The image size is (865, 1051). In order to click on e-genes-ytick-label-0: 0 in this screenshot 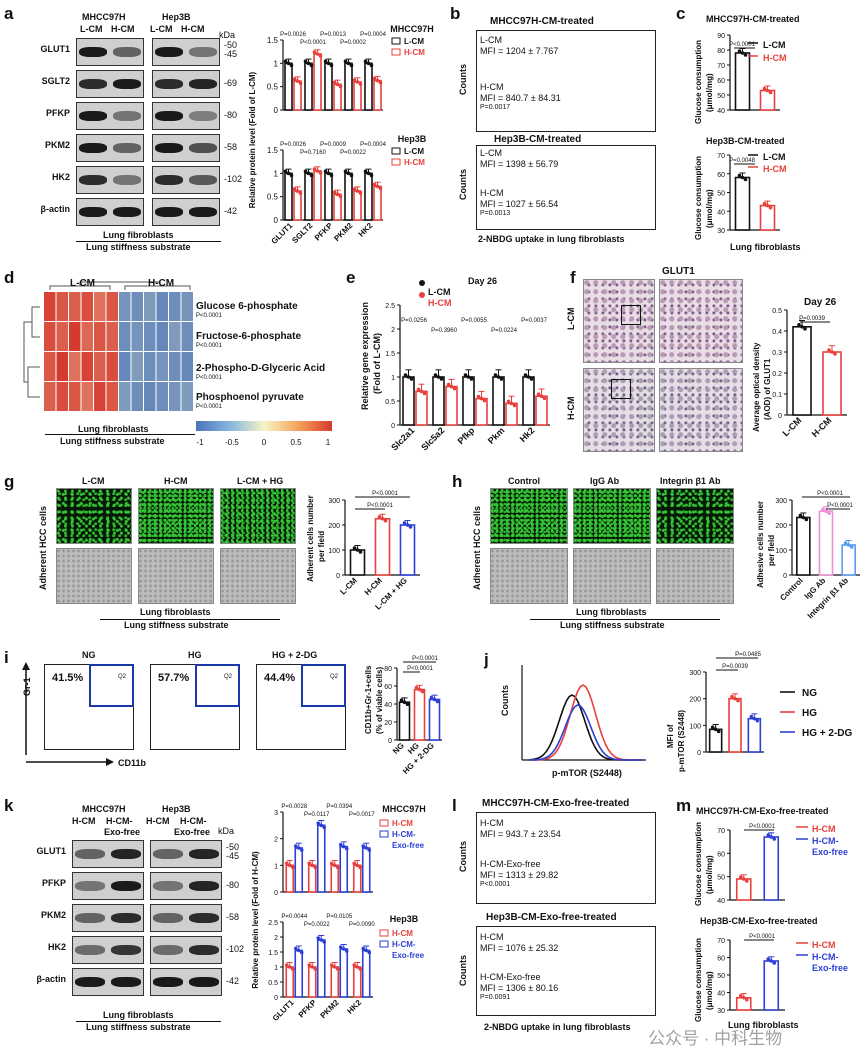, I will do `click(393, 426)`.